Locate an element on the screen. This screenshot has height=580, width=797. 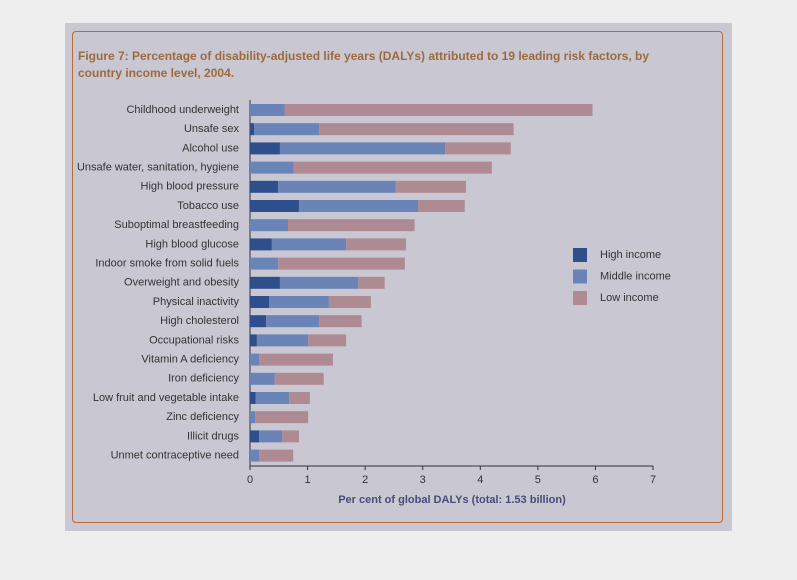
x-tick-label: 1 is located at coordinates (308, 480).